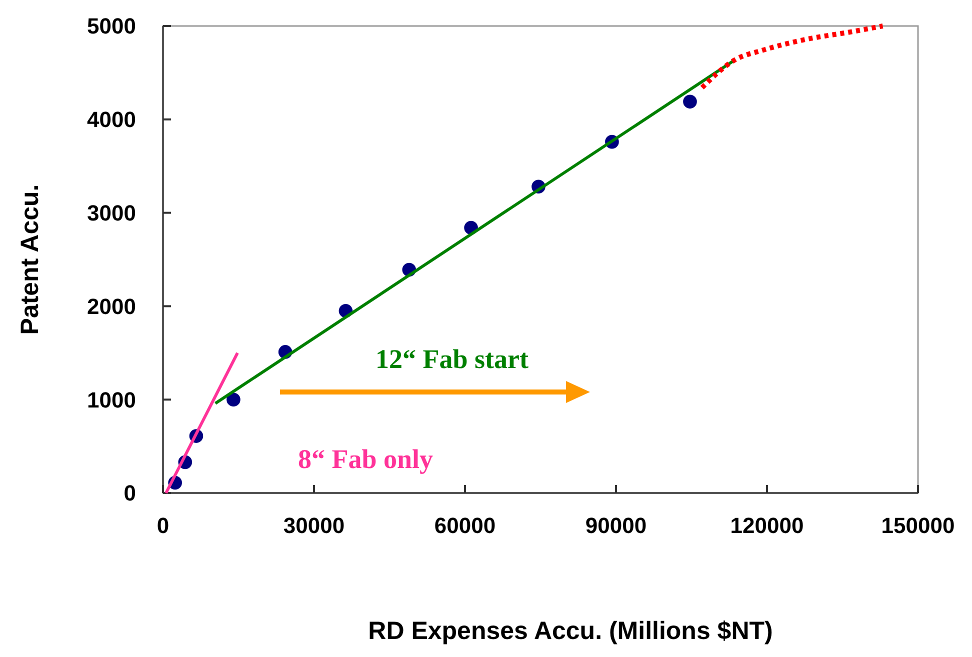 Image resolution: width=972 pixels, height=657 pixels. I want to click on x-tick-label: 150000, so click(918, 525).